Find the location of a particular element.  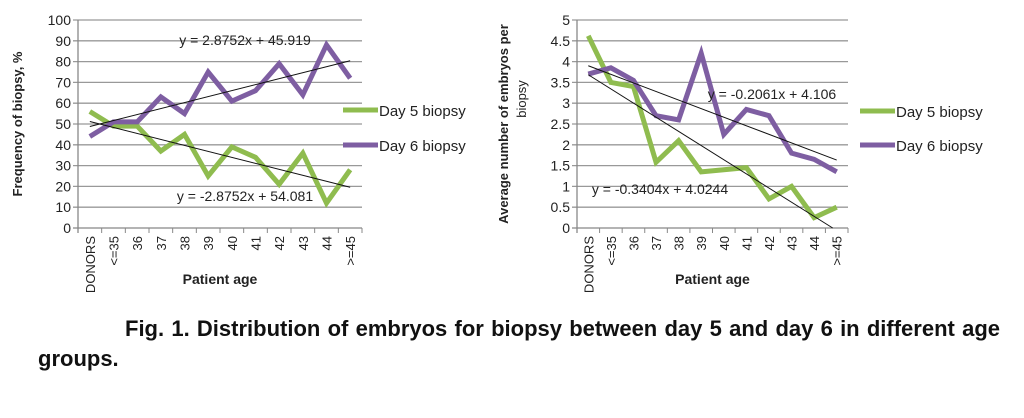

y-tick-label: 100 is located at coordinates (60, 20).